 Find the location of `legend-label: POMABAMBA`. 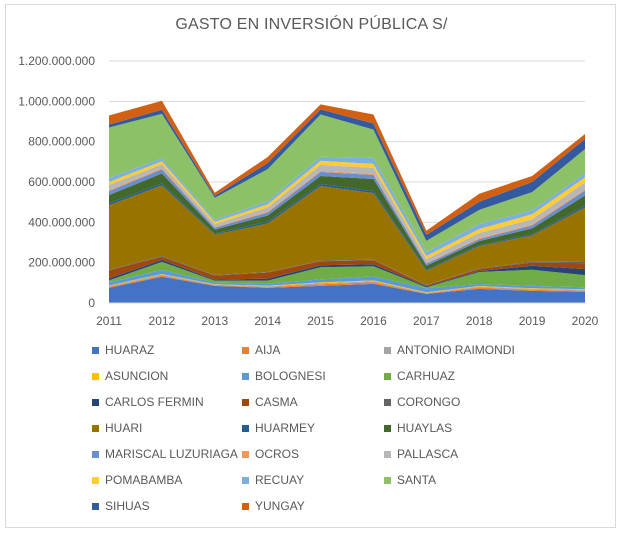

legend-label: POMABAMBA is located at coordinates (144, 480).